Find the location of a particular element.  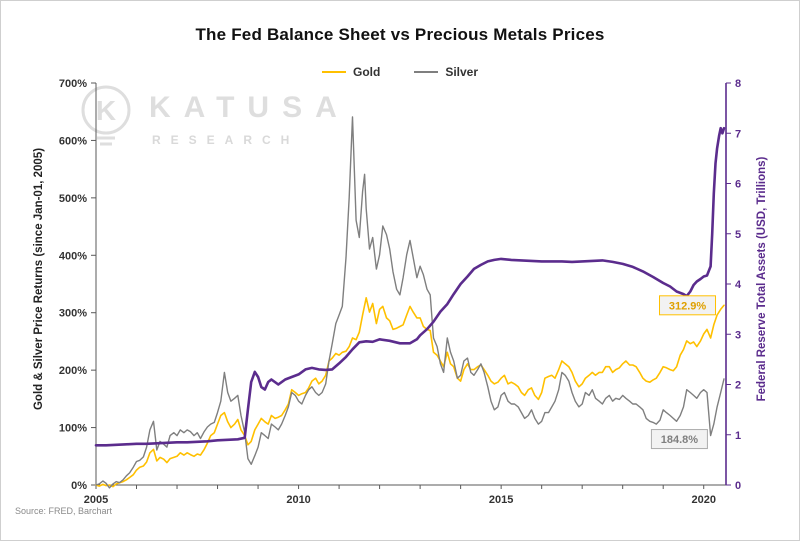

left-tick-label: 200% is located at coordinates (73, 371).